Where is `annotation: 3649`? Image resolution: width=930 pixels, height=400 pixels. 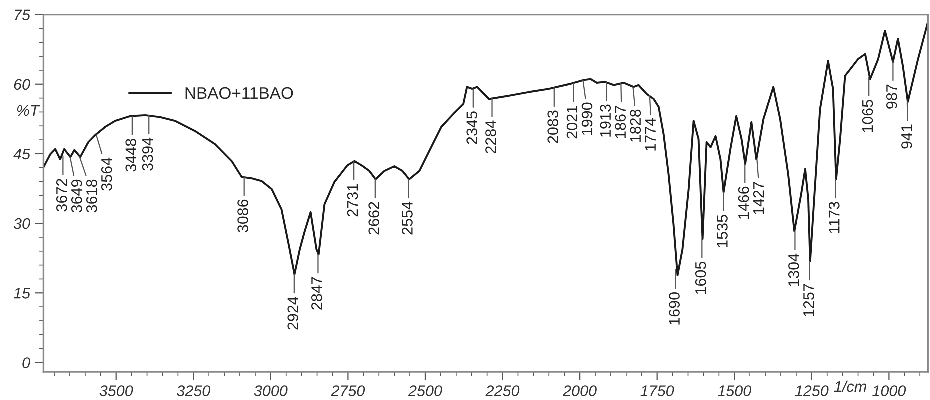
annotation: 3649 is located at coordinates (76, 196).